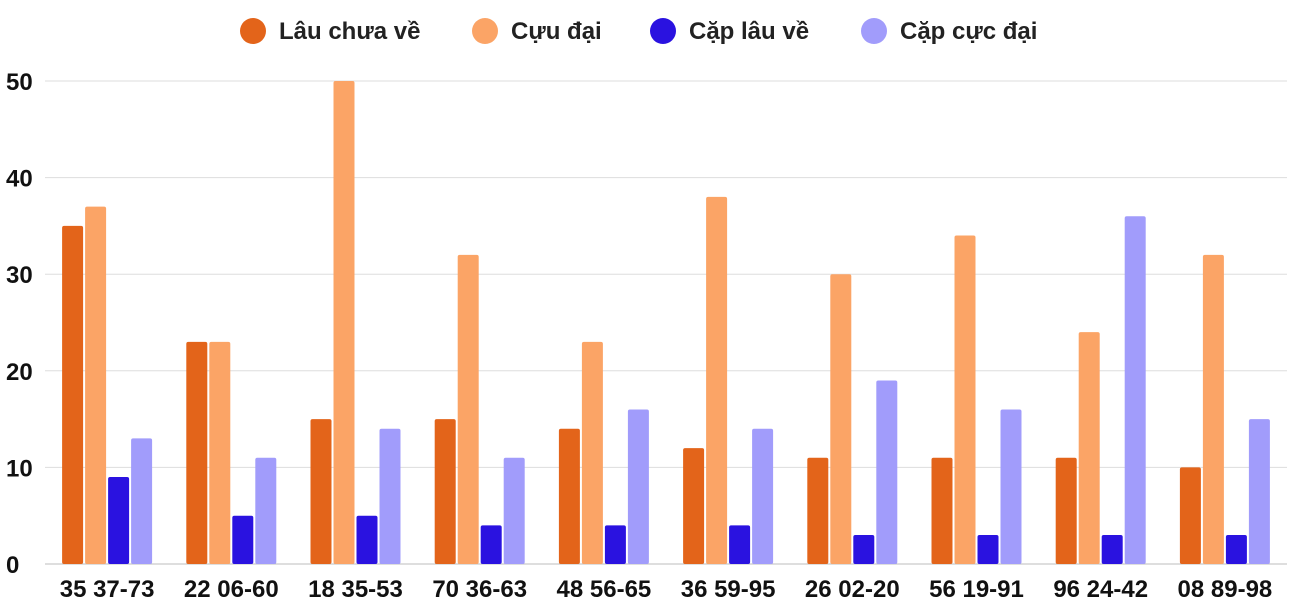 This screenshot has height=600, width=1300. Describe the element at coordinates (1100, 588) in the screenshot. I see `x-category-label: 96 24-42` at that location.